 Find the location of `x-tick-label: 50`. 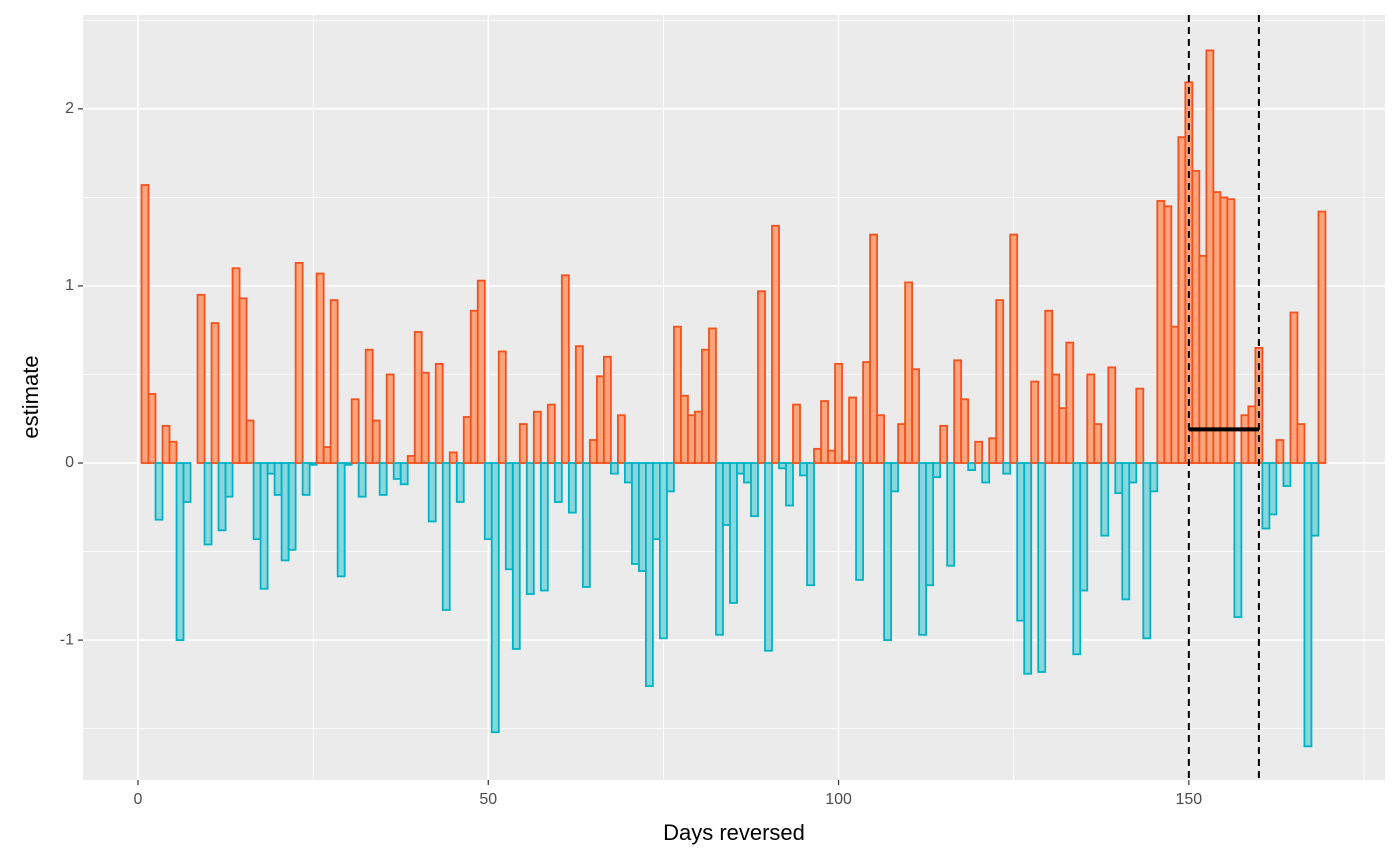

x-tick-label: 50 is located at coordinates (488, 799).